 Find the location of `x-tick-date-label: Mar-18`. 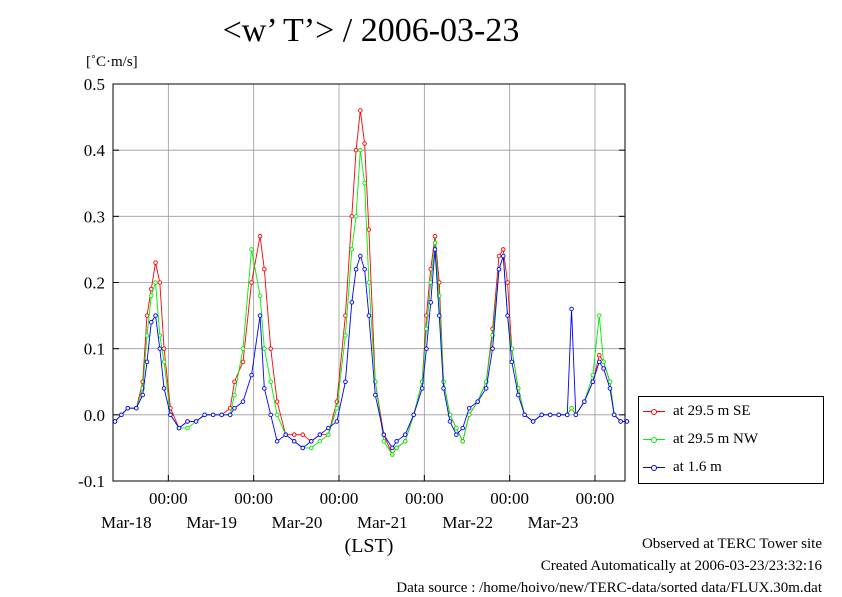

x-tick-date-label: Mar-18 is located at coordinates (126, 522).